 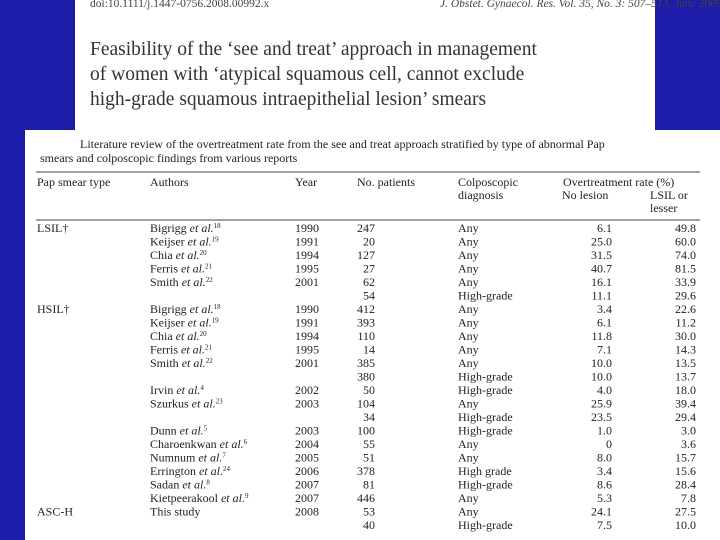 I want to click on lsil-or-lesser: 14.3, so click(x=685, y=350).